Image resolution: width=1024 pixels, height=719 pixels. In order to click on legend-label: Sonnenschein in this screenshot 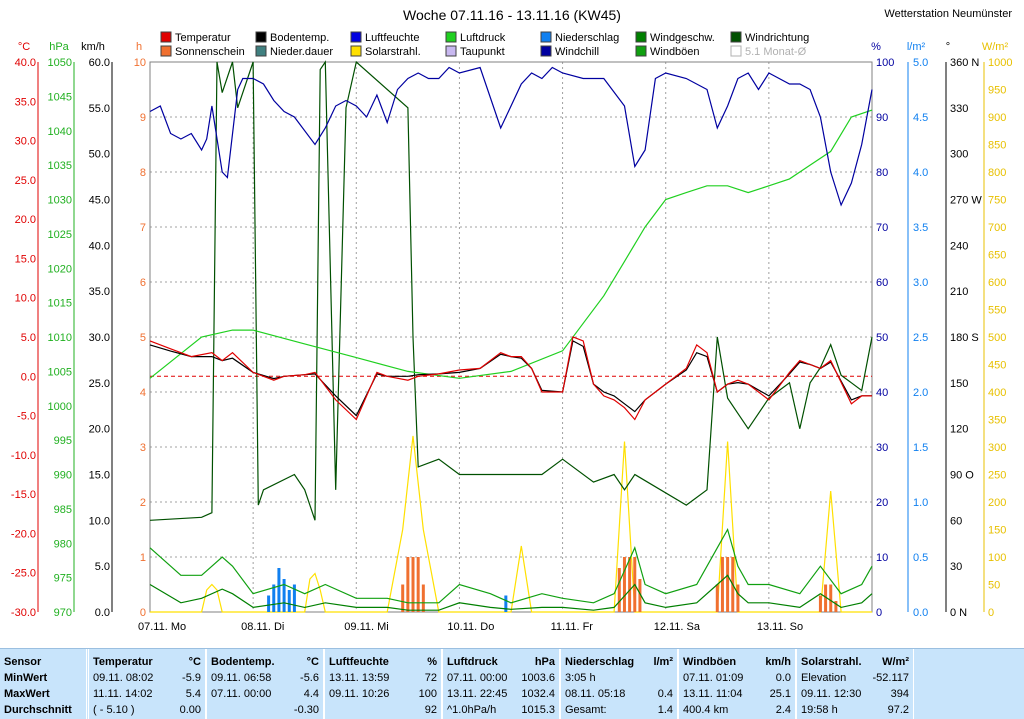, I will do `click(210, 52)`.